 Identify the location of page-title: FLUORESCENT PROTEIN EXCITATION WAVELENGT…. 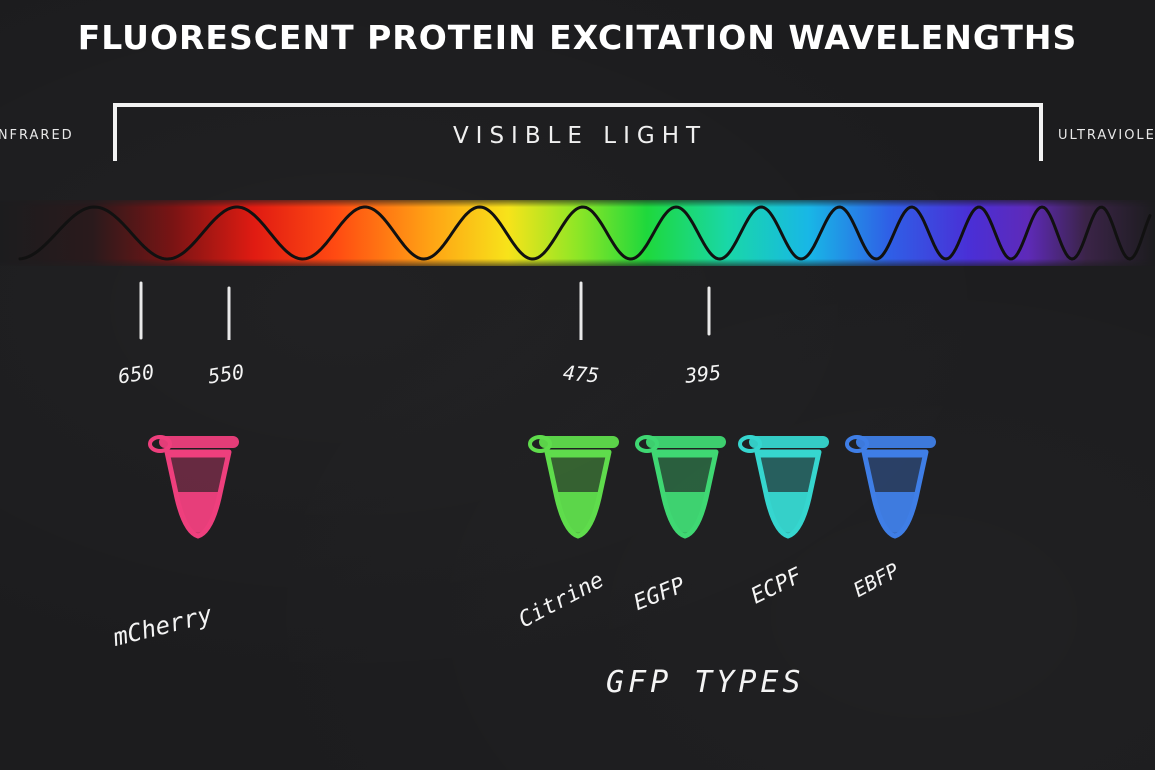
(577, 37).